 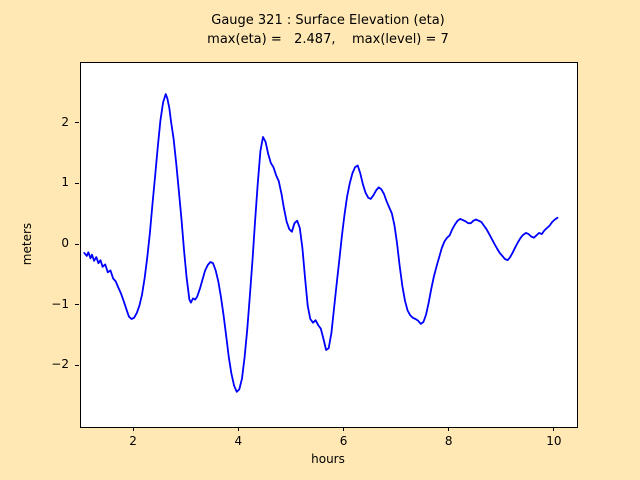 What do you see at coordinates (238, 441) in the screenshot?
I see `x-tick-label: 4` at bounding box center [238, 441].